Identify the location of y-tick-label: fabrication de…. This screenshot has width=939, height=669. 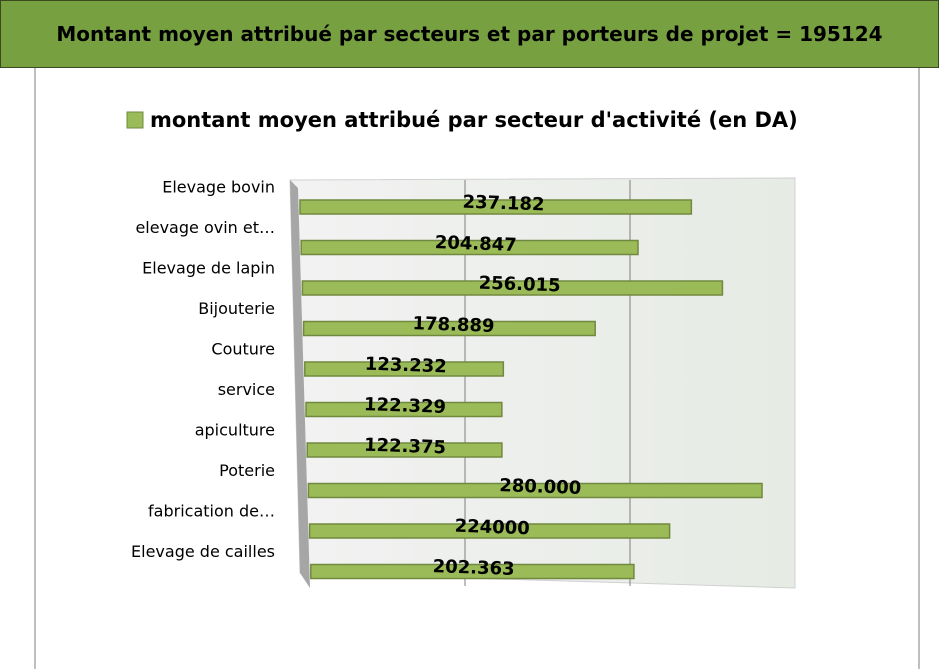
(211, 511).